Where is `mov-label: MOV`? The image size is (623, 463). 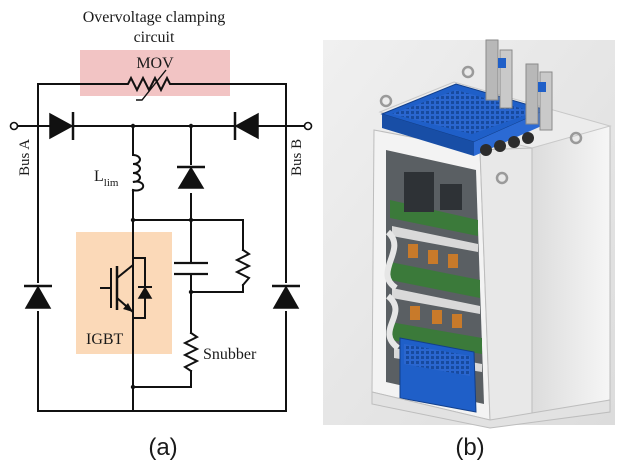
mov-label: MOV is located at coordinates (155, 63).